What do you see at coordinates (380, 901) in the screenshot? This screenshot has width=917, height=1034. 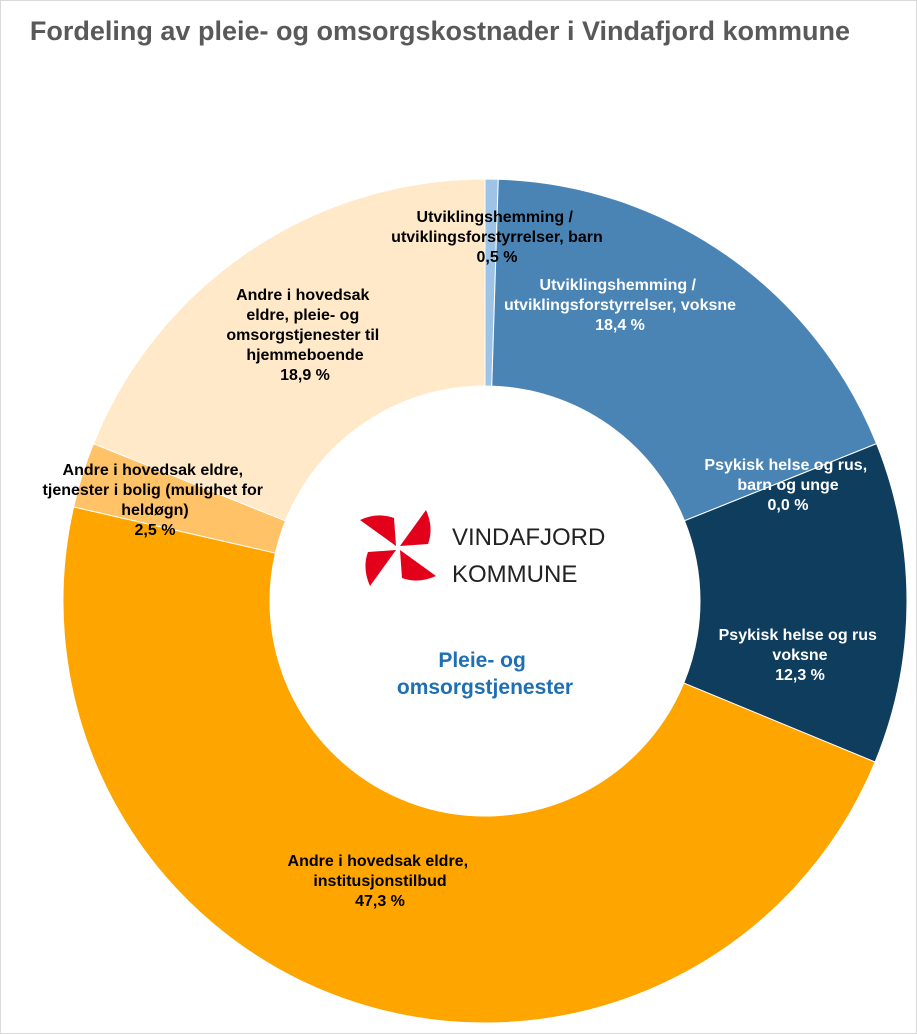 I see `value-label: 47,3 %` at bounding box center [380, 901].